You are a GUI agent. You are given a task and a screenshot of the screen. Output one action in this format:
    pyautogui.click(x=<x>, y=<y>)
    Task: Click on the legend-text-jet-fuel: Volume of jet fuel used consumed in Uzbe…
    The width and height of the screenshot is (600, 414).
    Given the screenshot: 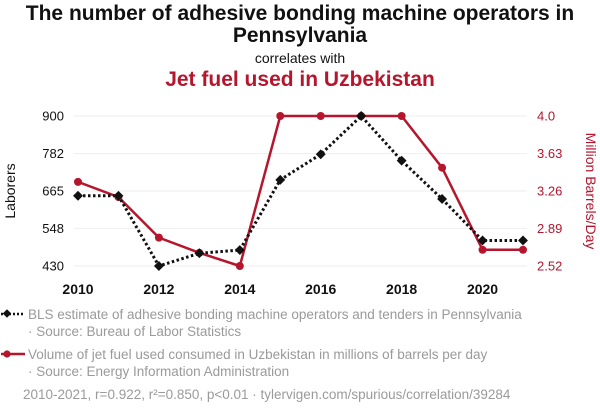 What is the action you would take?
    pyautogui.click(x=258, y=354)
    